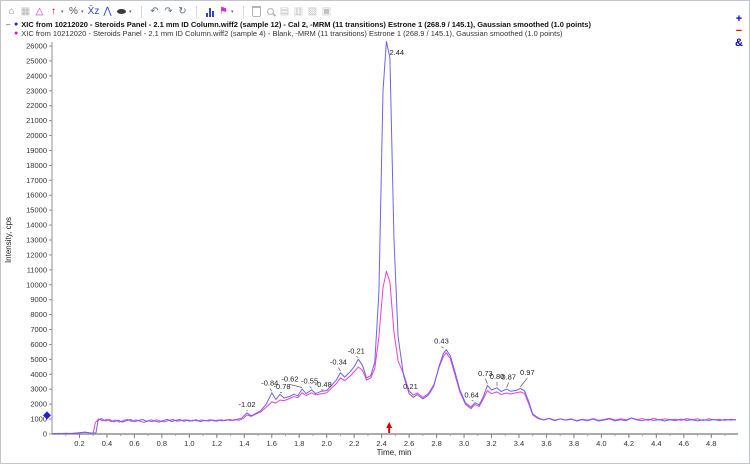 The height and width of the screenshot is (464, 750). What do you see at coordinates (410, 386) in the screenshot?
I see `peak-label: 0.21` at bounding box center [410, 386].